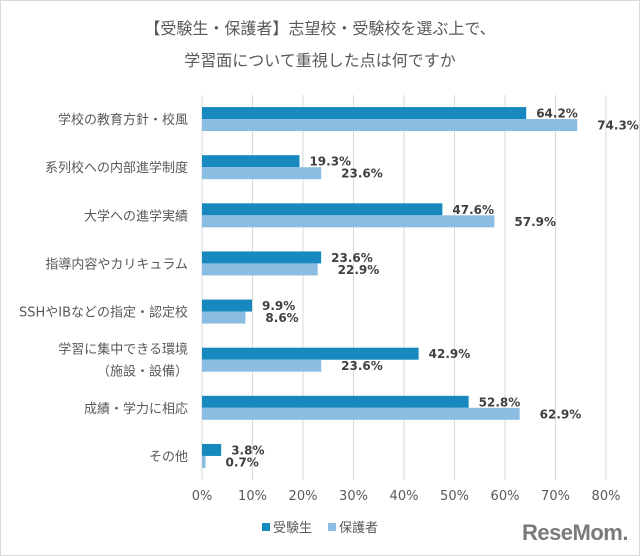 This screenshot has height=556, width=640. Describe the element at coordinates (358, 528) in the screenshot. I see `legend-label: 保護者` at that location.